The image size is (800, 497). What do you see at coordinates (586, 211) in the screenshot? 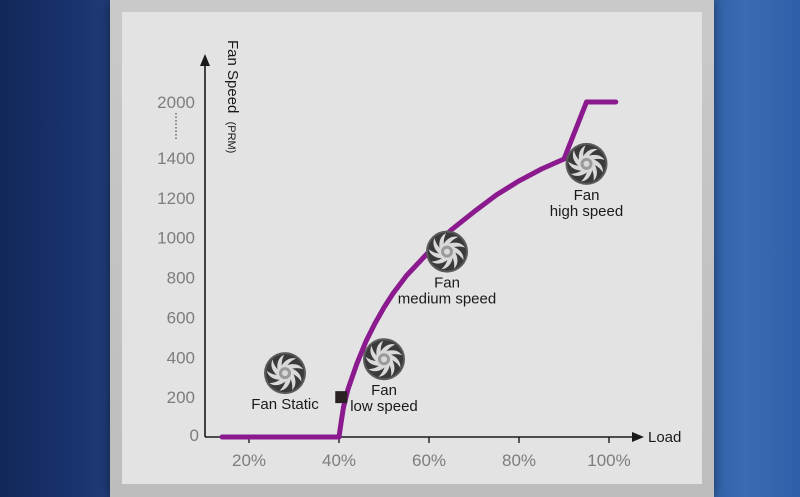
I see `annotation-label: high speed` at bounding box center [586, 211].